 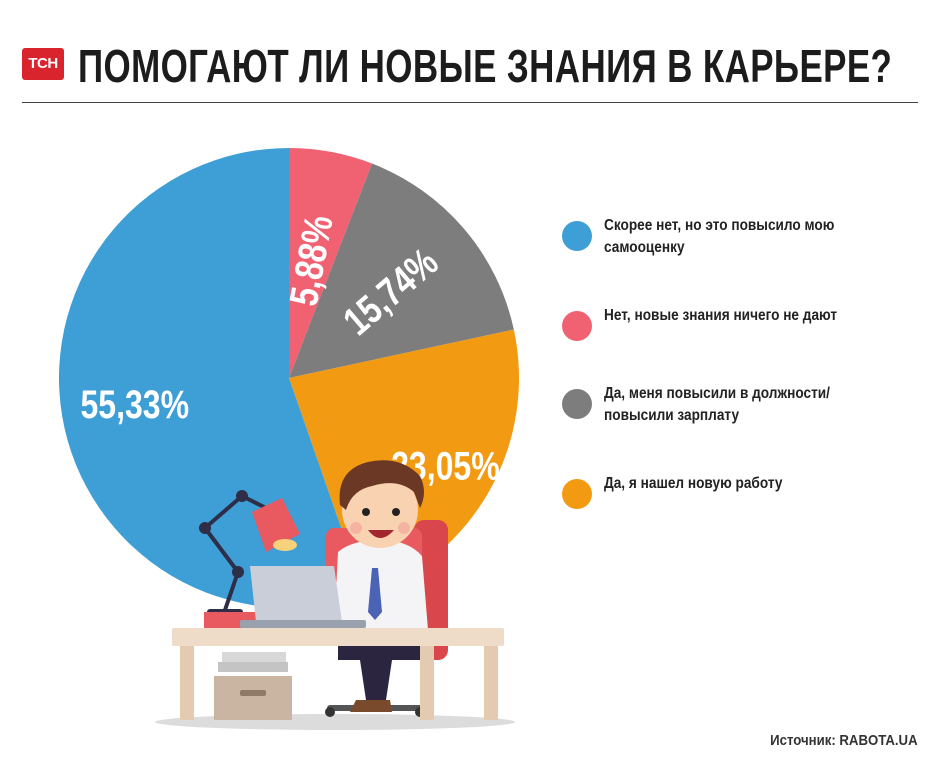 I want to click on office-illustration, so click(x=335, y=595).